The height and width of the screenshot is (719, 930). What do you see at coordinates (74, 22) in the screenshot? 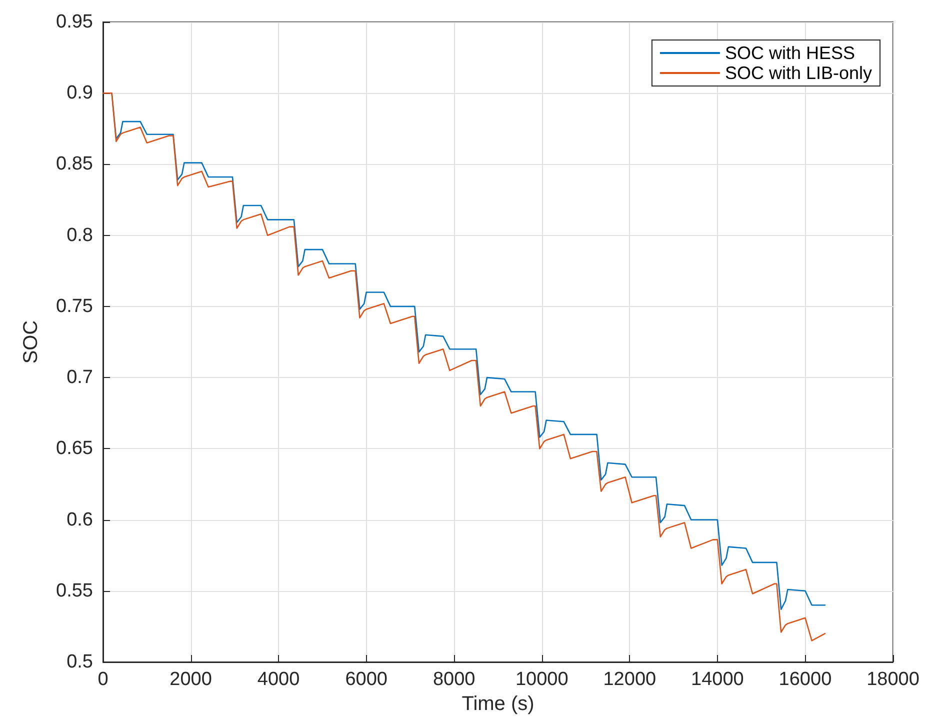
I see `y-tick-label: 0.95` at bounding box center [74, 22].